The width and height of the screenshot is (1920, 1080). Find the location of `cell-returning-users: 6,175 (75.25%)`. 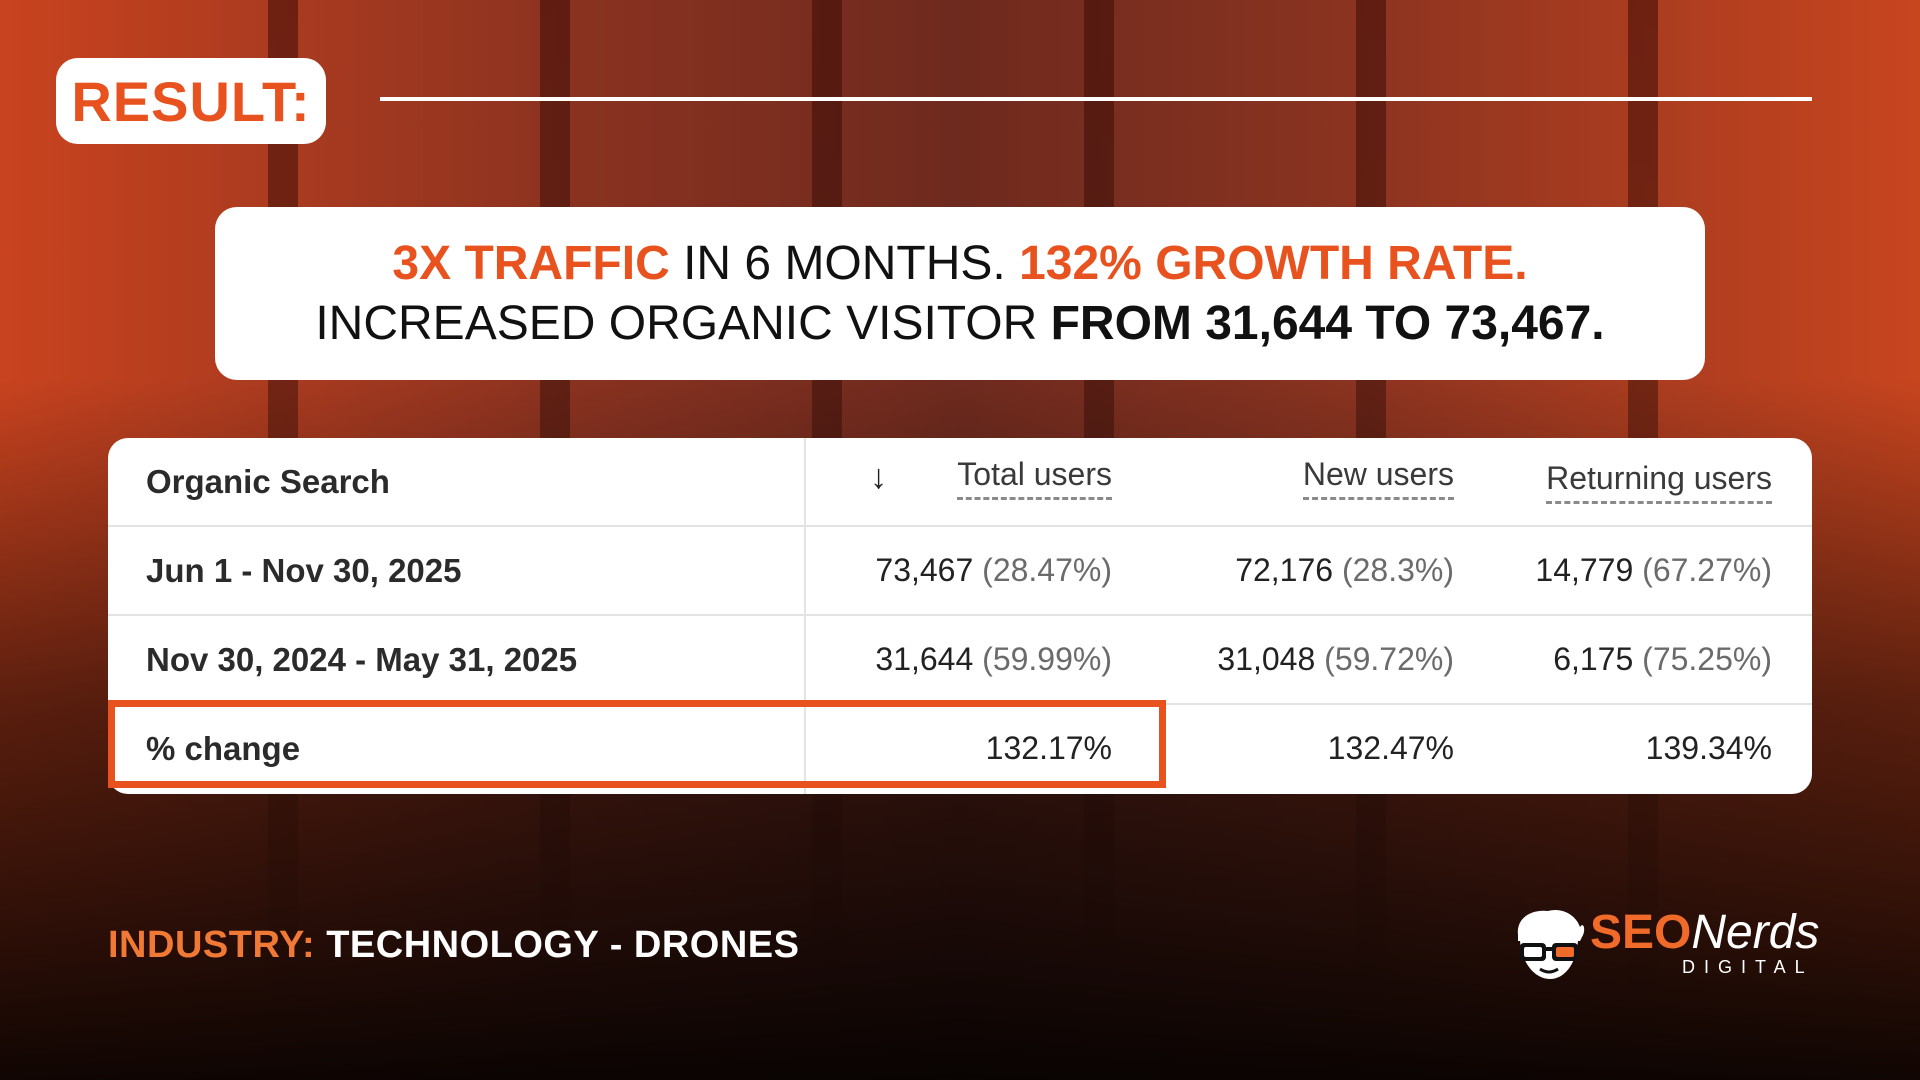

cell-returning-users: 6,175 (75.25%) is located at coordinates (1662, 659).